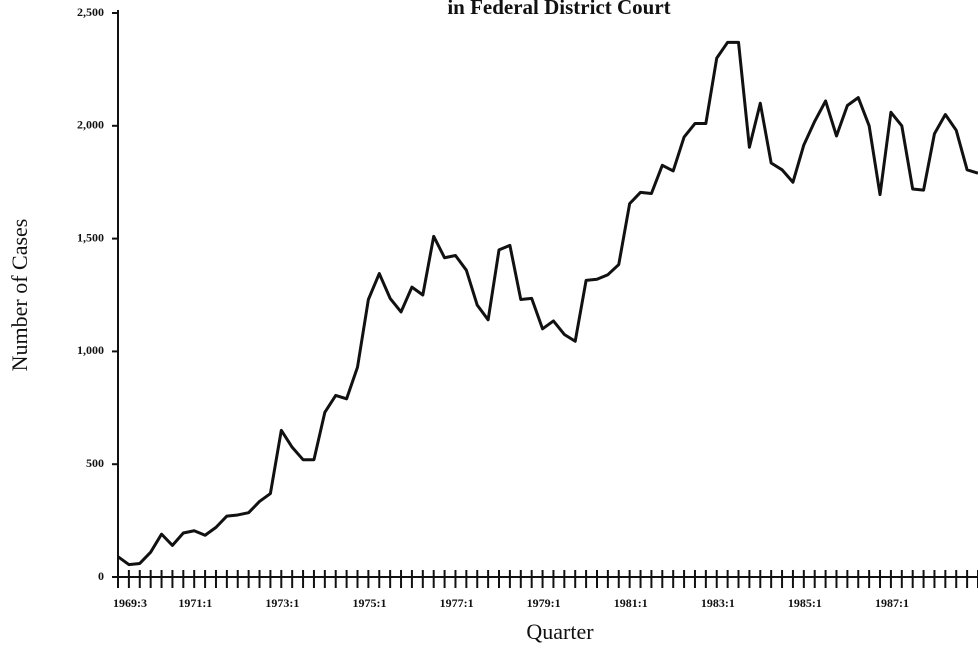 This screenshot has width=978, height=654. What do you see at coordinates (101, 576) in the screenshot?
I see `y-tick-label: 0` at bounding box center [101, 576].